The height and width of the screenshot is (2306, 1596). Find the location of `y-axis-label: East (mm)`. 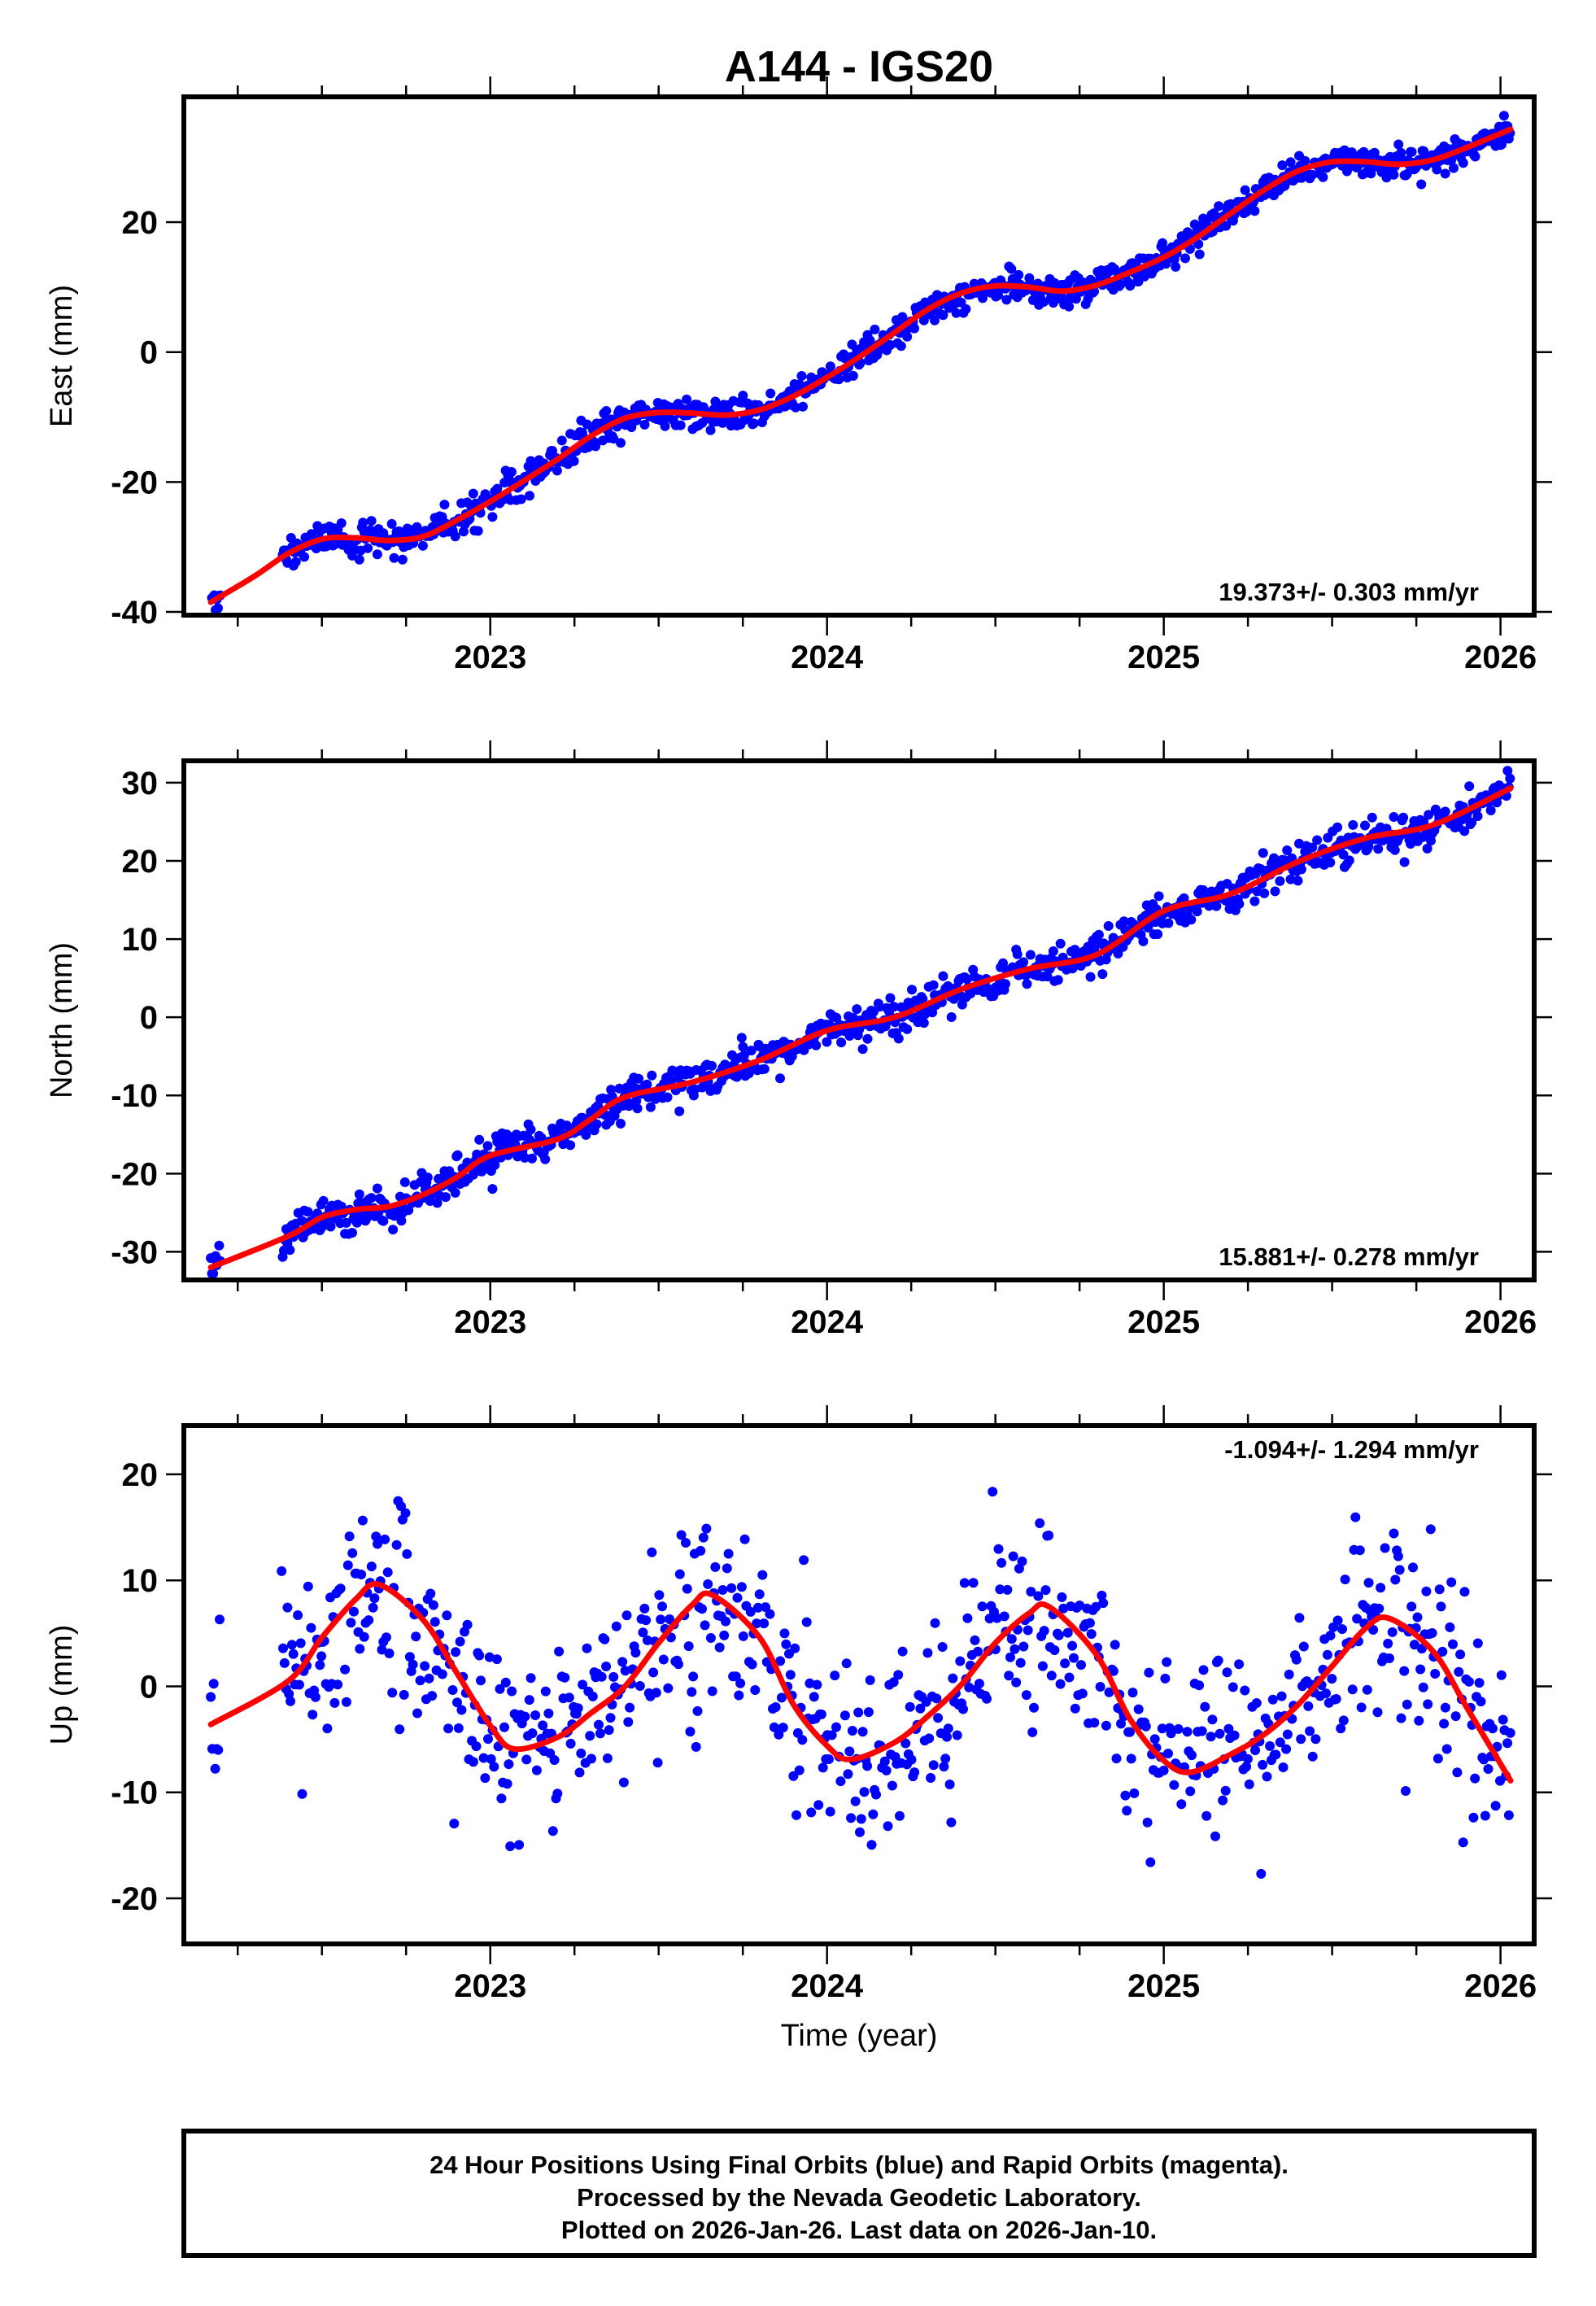

y-axis-label: East (mm) is located at coordinates (62, 356).